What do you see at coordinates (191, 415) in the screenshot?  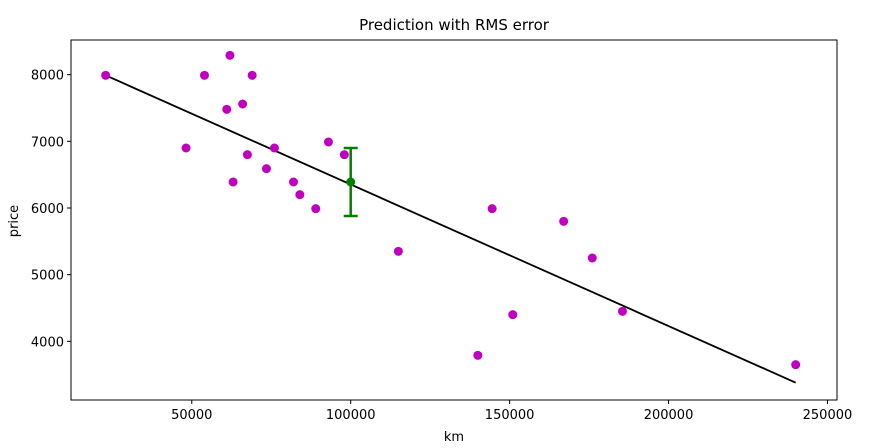 I see `x-tick-label: 50000` at bounding box center [191, 415].